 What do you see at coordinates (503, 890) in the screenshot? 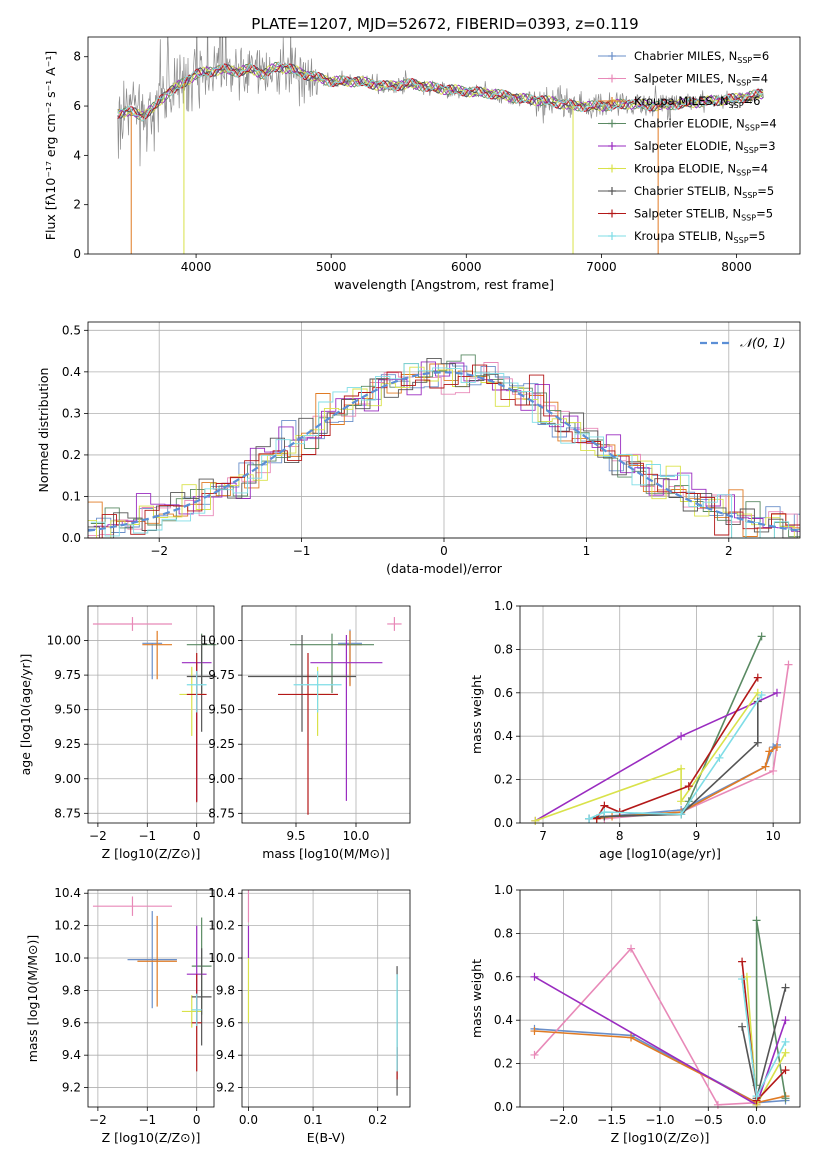
I see `y-tick-label: 1.0` at bounding box center [503, 890].